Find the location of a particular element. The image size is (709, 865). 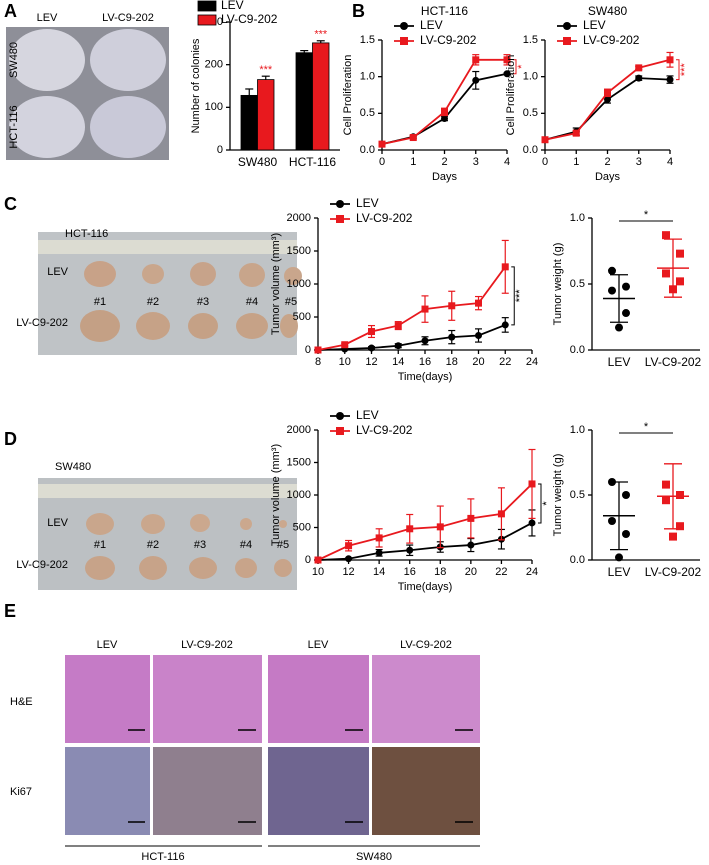

legend-swatch is located at coordinates (207, 6).